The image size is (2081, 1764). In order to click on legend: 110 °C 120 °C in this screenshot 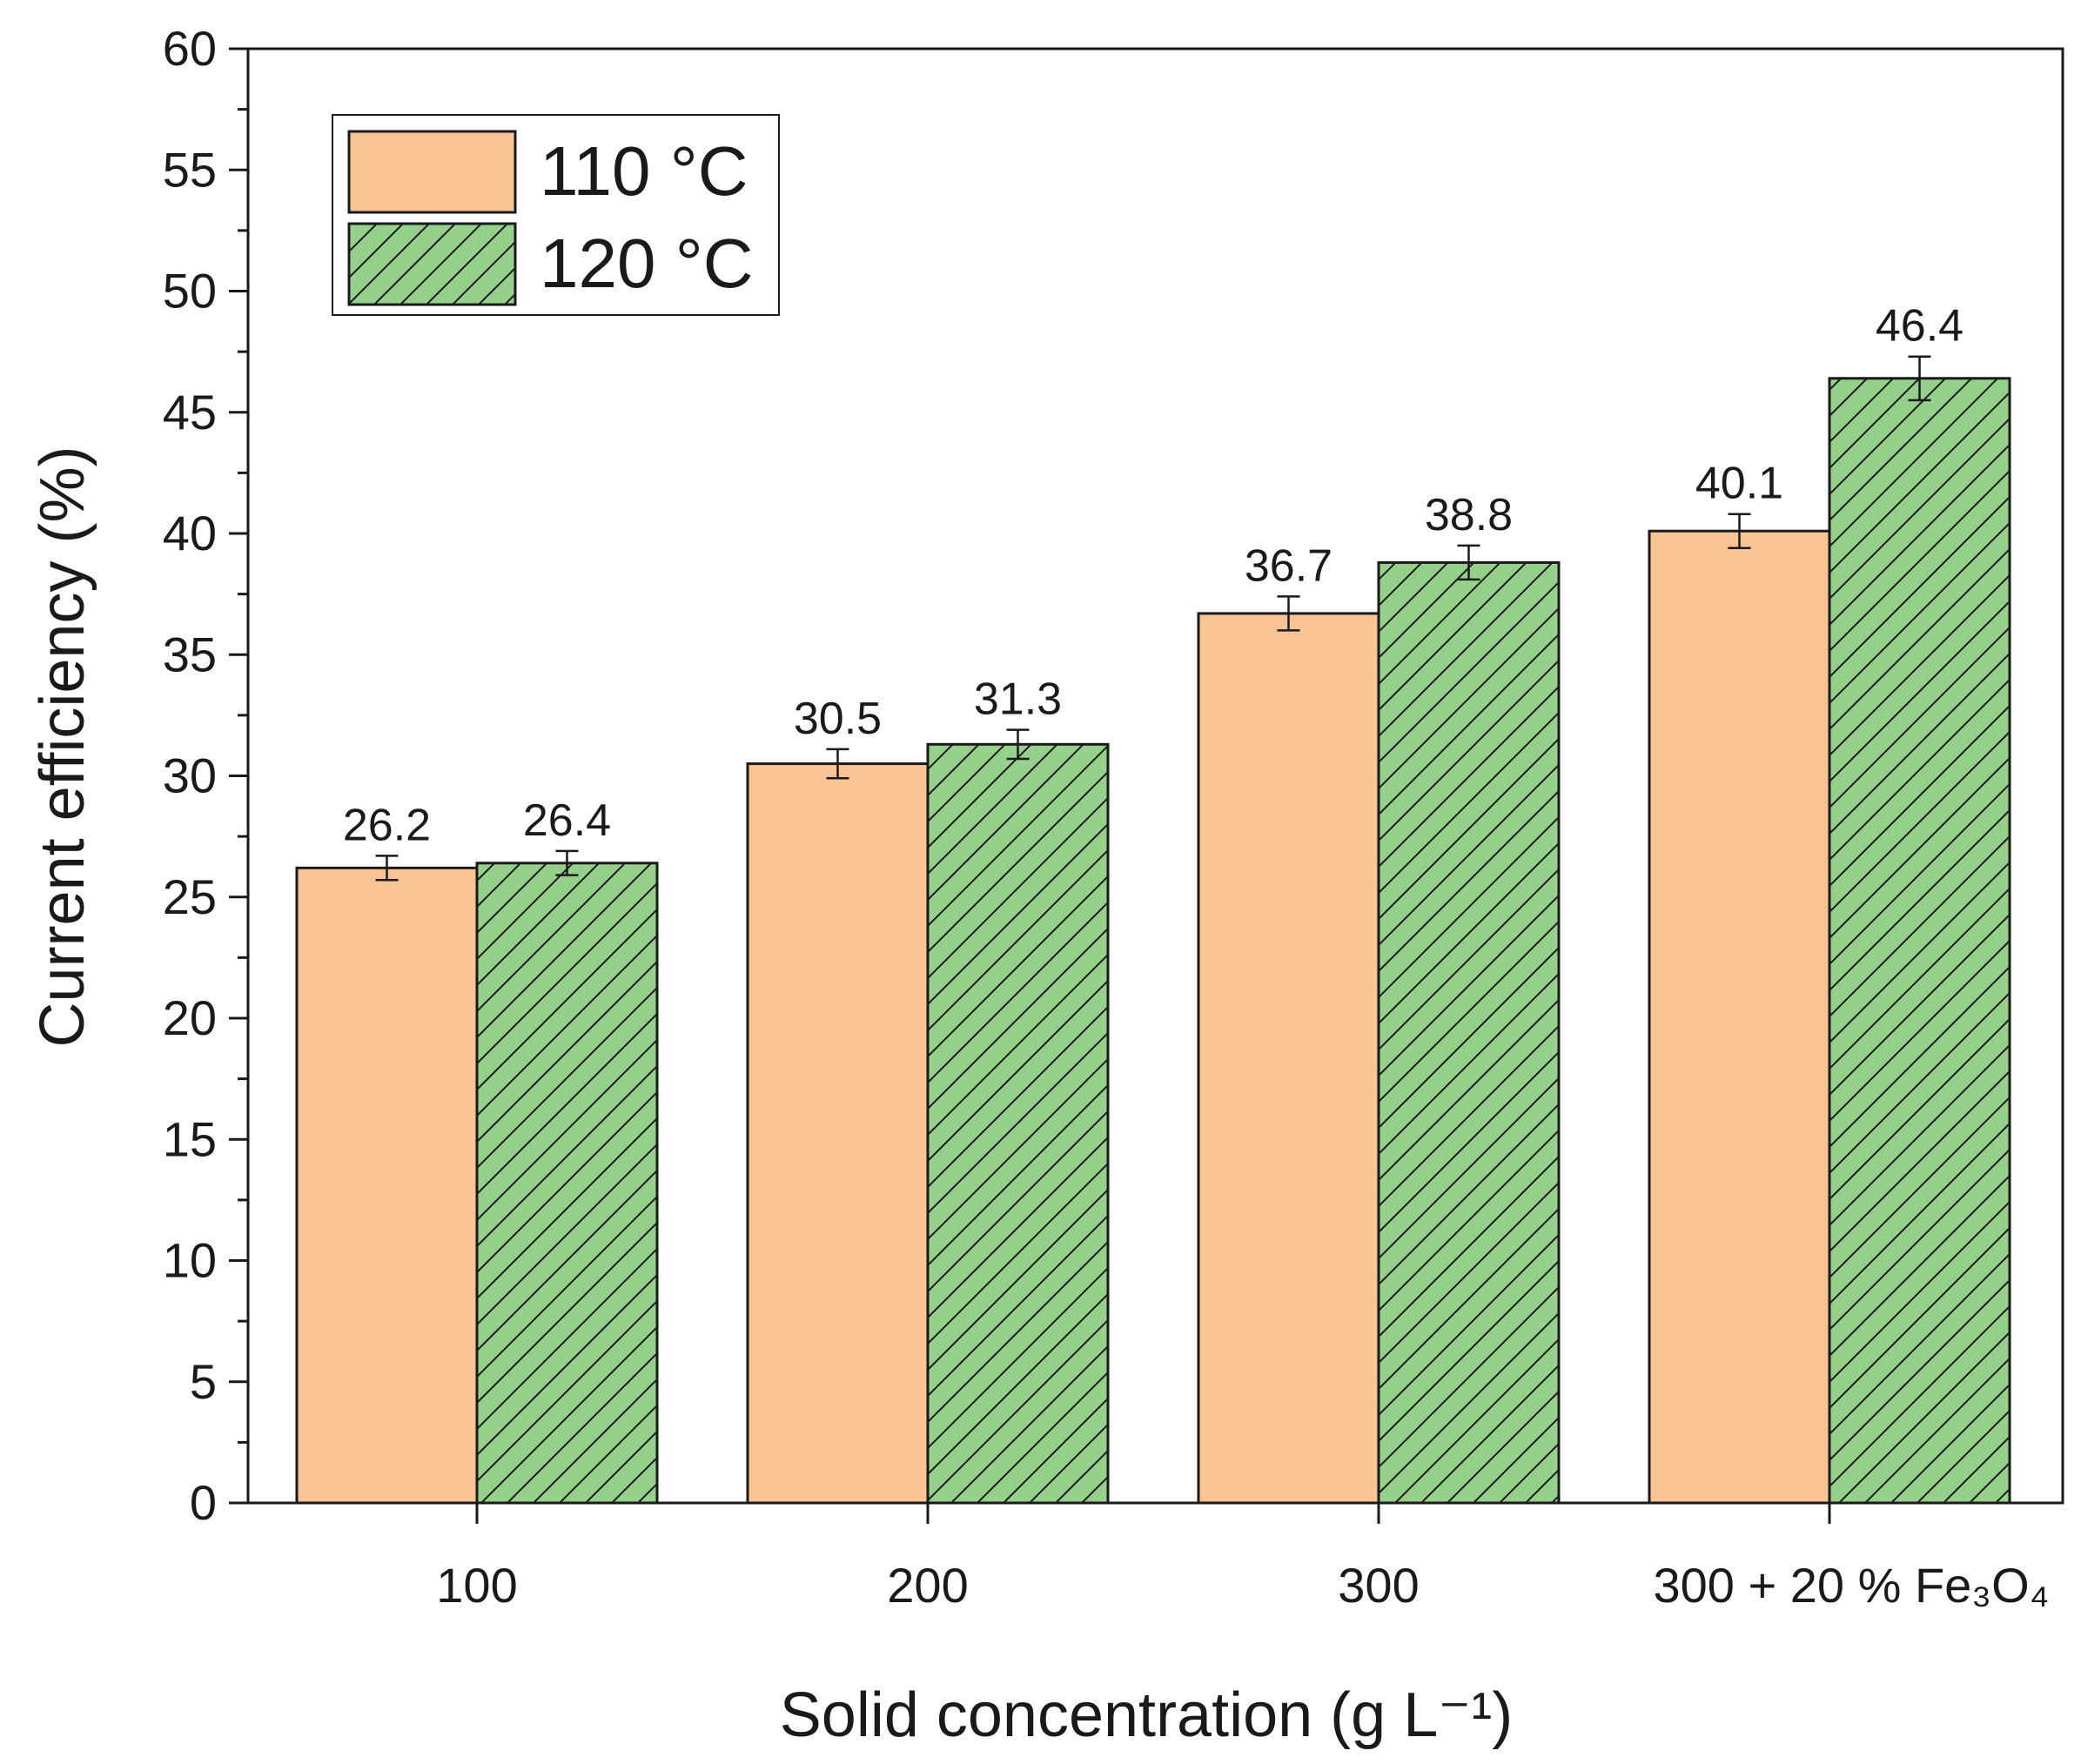, I will do `click(556, 215)`.